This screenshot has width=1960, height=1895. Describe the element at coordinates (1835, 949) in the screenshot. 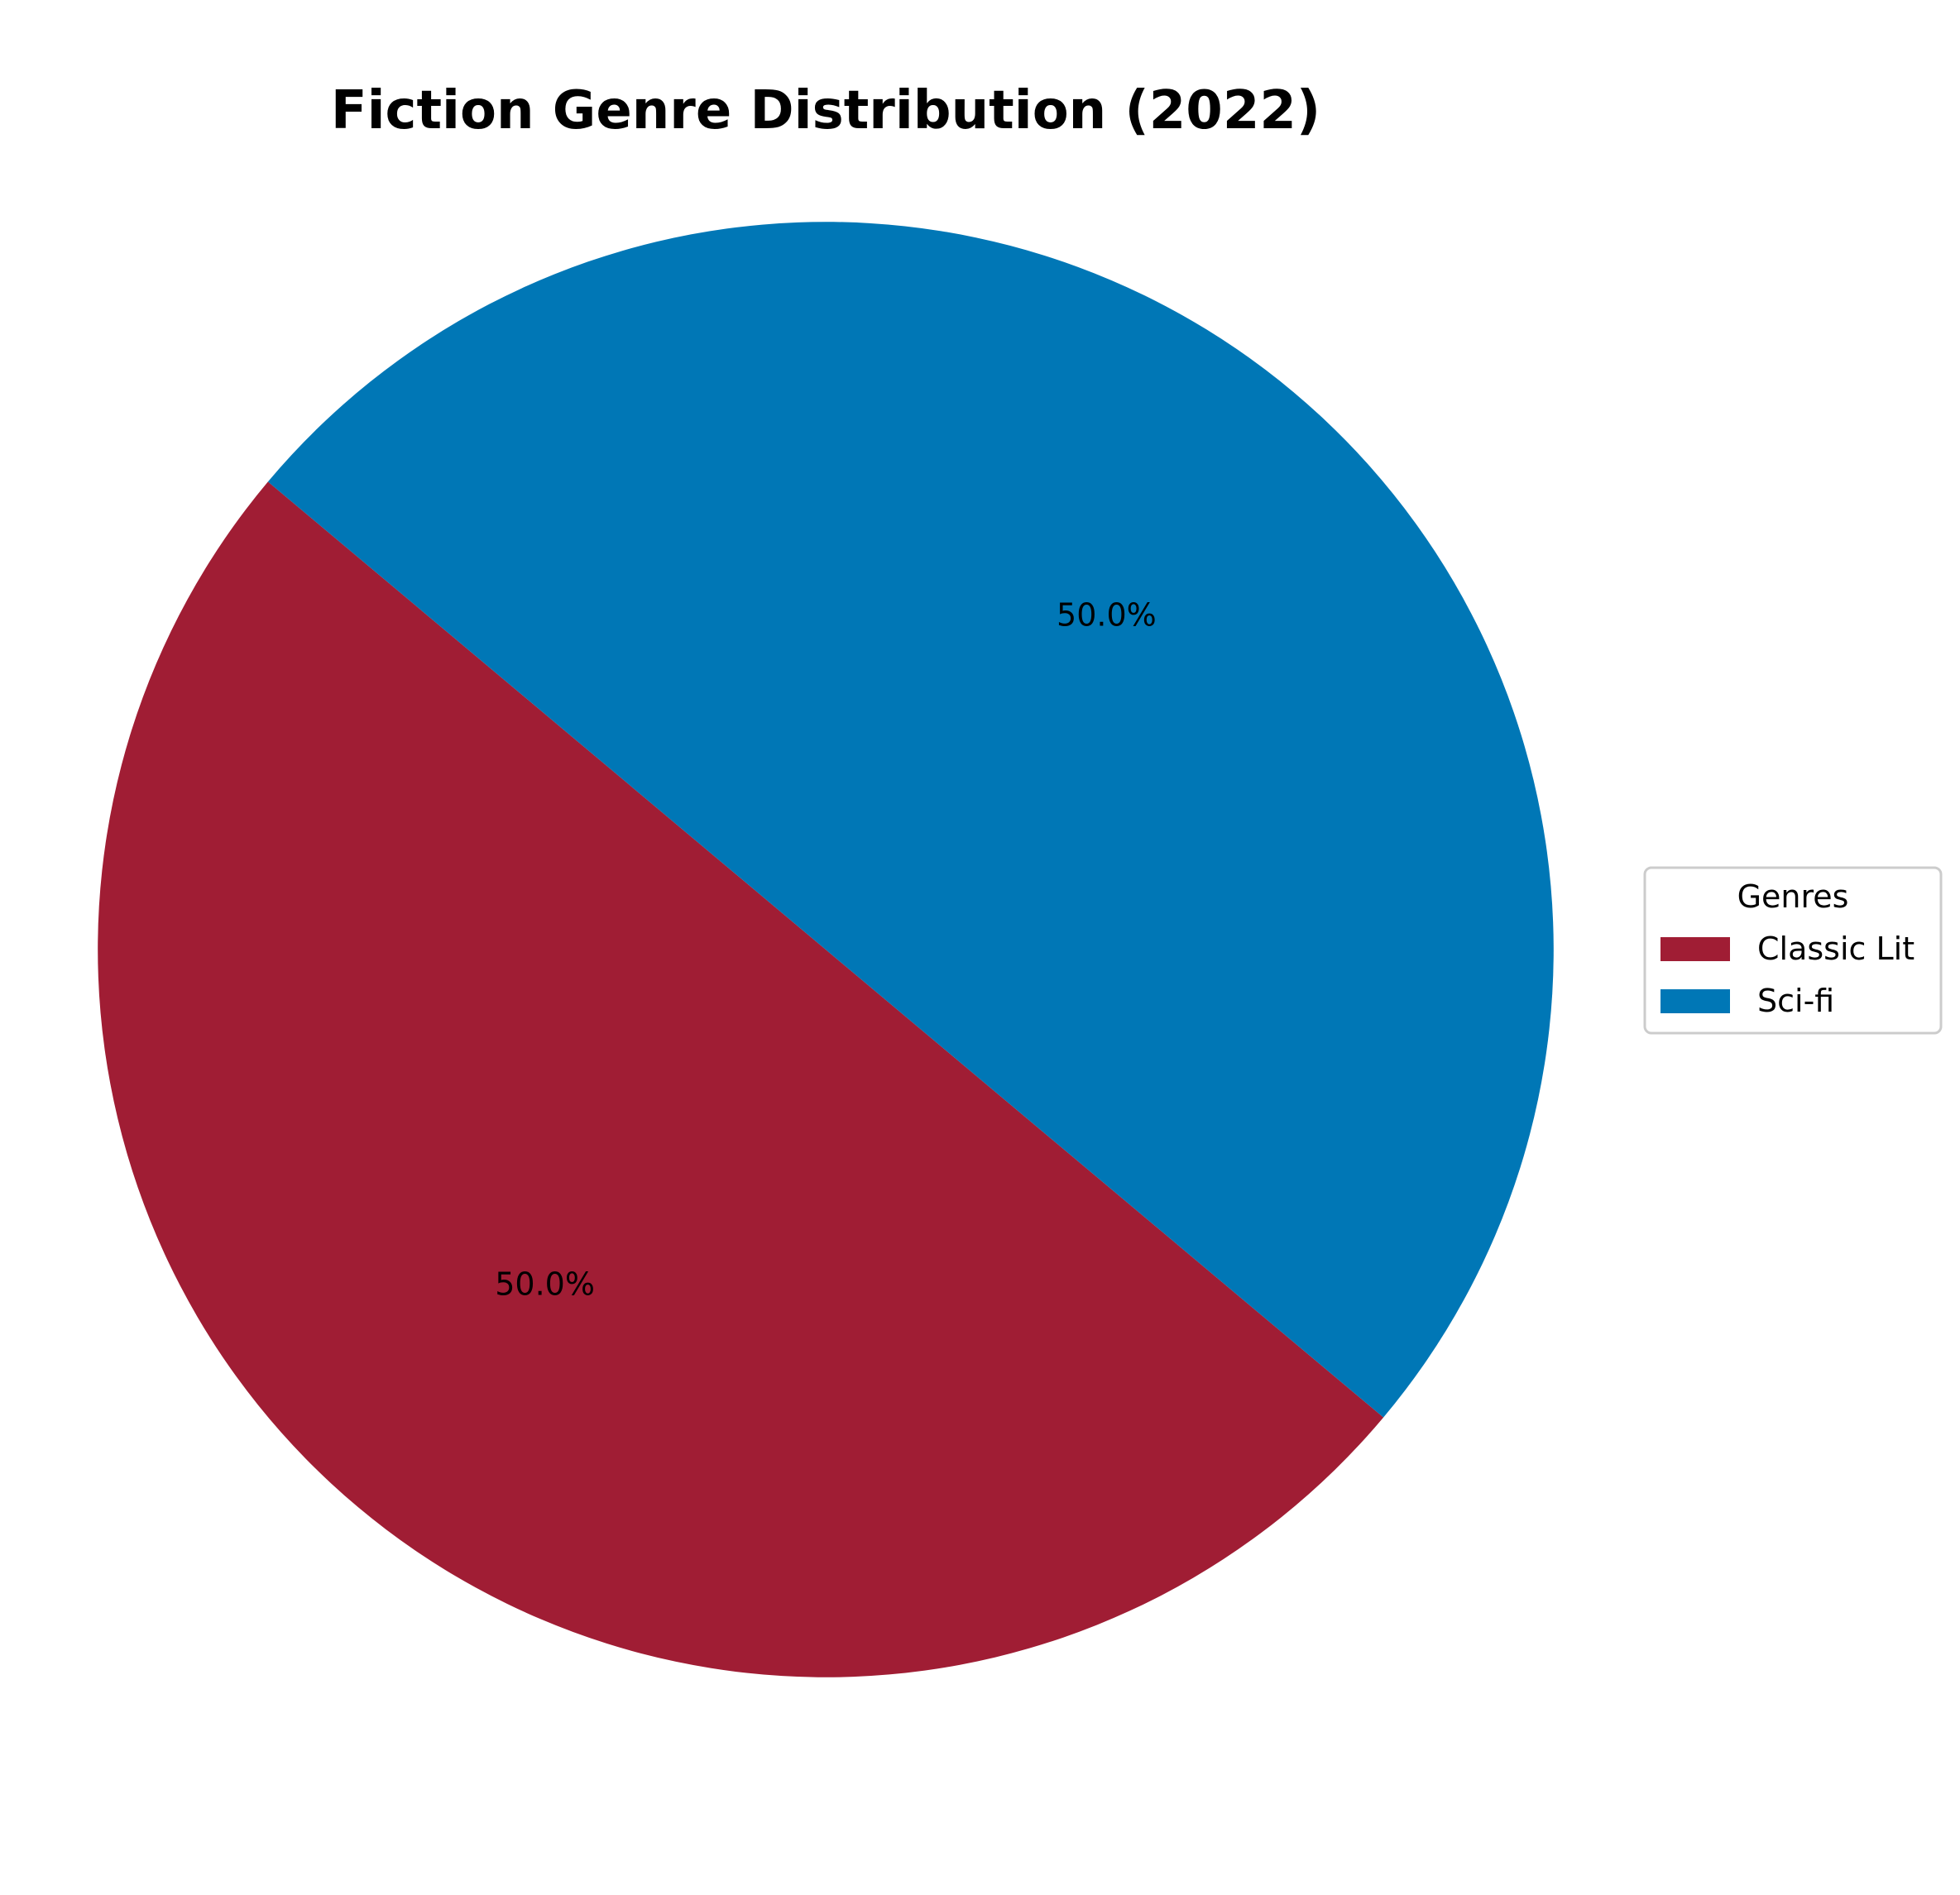

I see `legend-label-classic-lit: Classic Lit` at that location.